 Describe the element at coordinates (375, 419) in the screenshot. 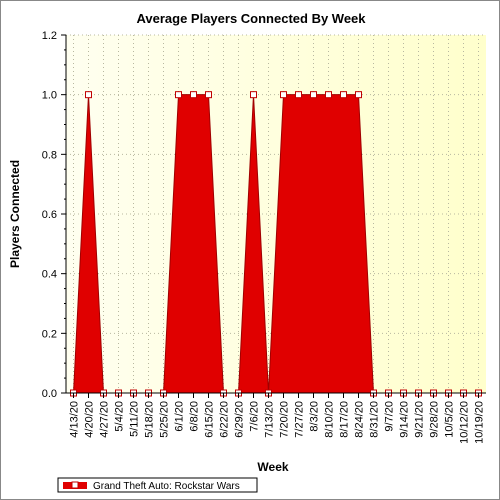

I see `x-tick-label: 8/31/20` at that location.